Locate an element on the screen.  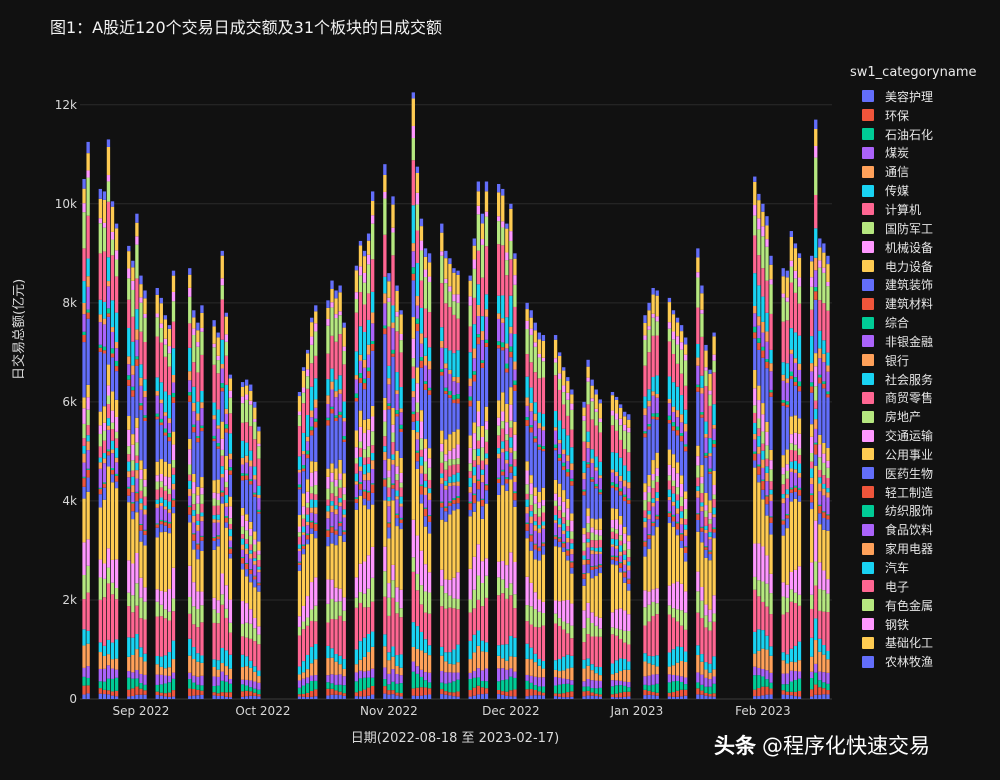
legend-item: 汽车 is located at coordinates (913, 567).